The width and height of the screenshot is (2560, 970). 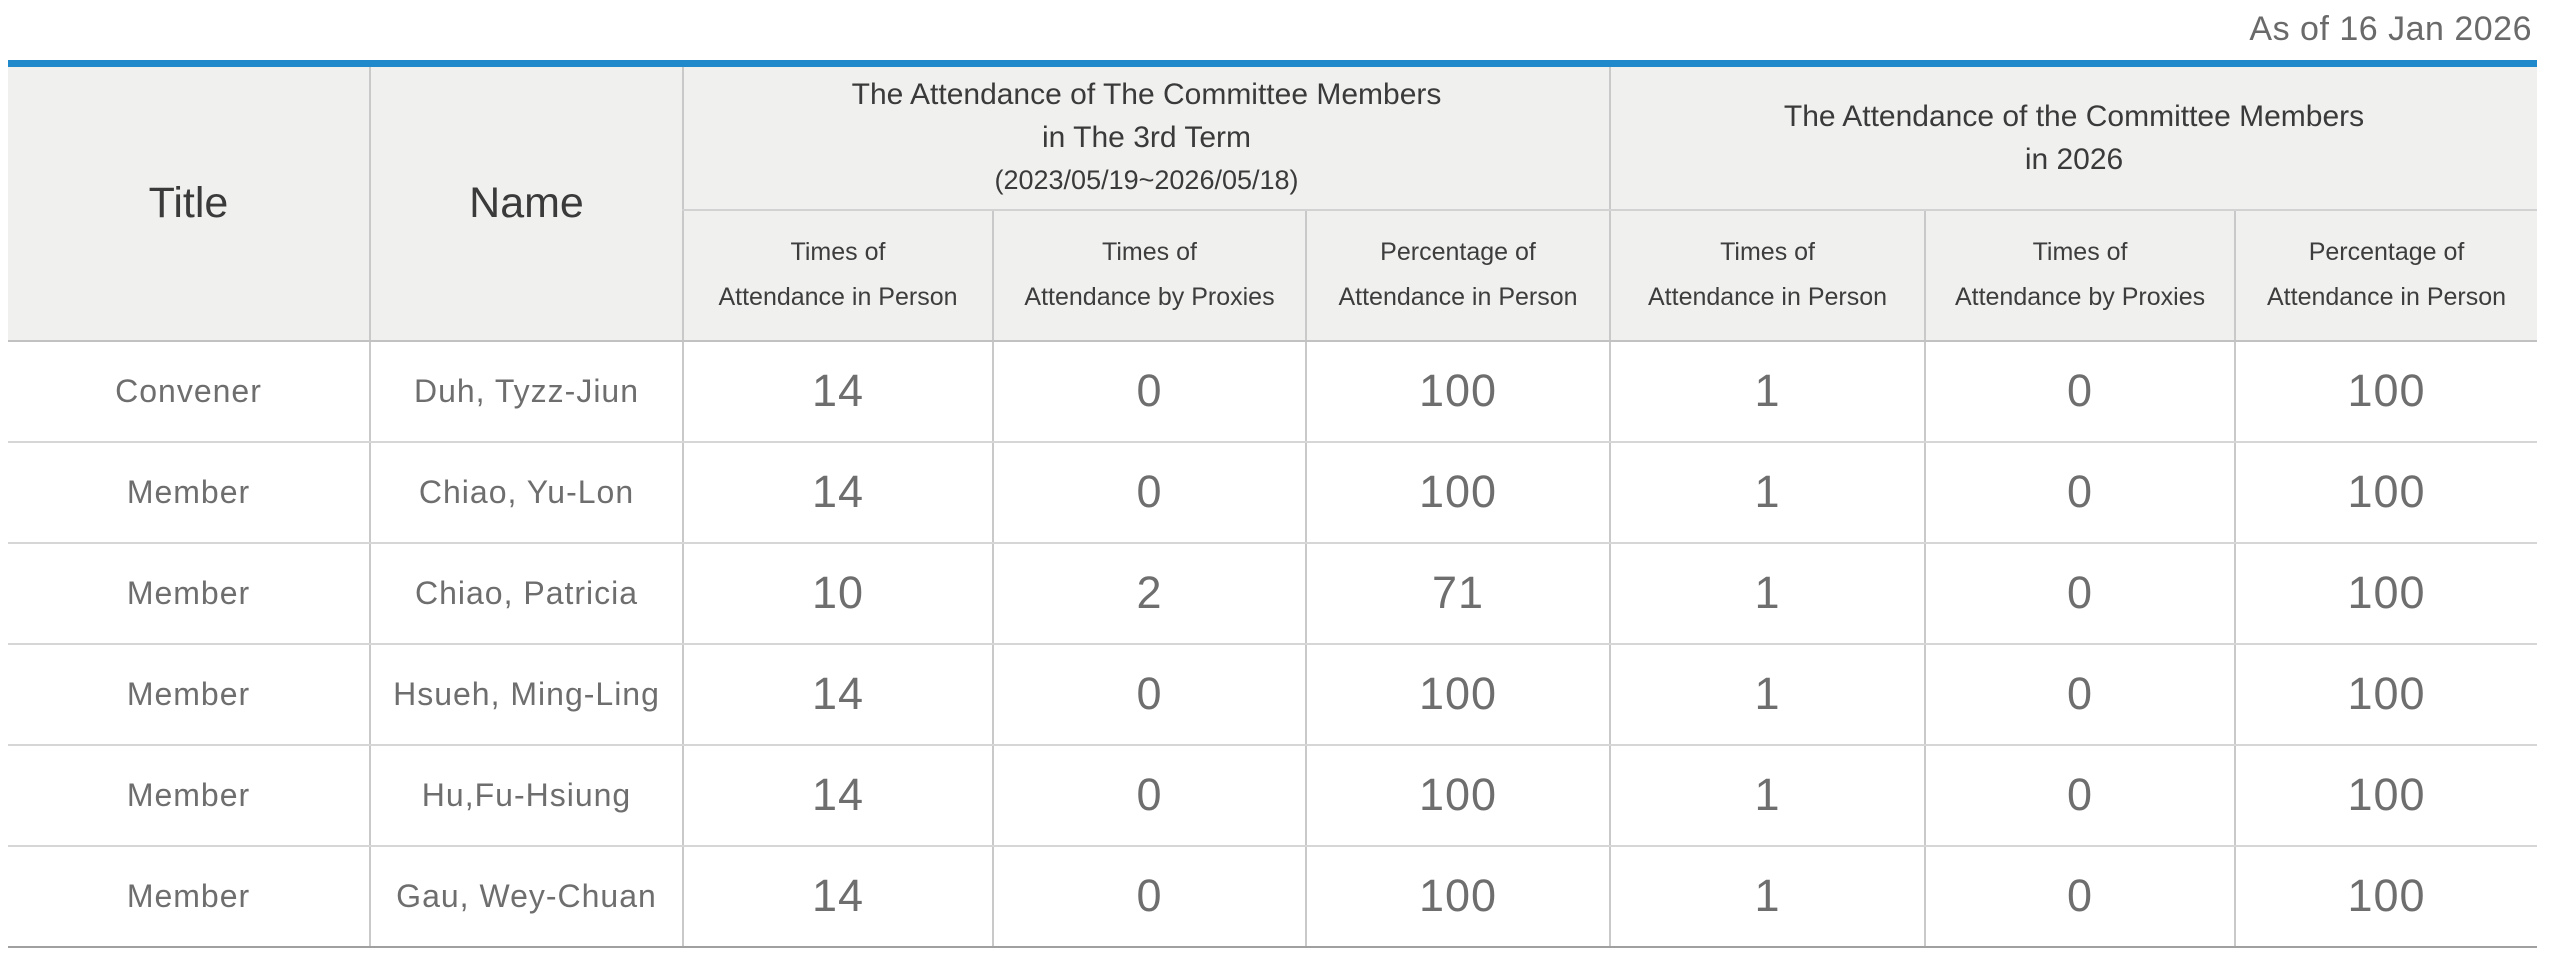 I want to click on table-row: Convener Duh, Tyzz-Jiun 14 0 100 1 0 100, so click(x=1273, y=391).